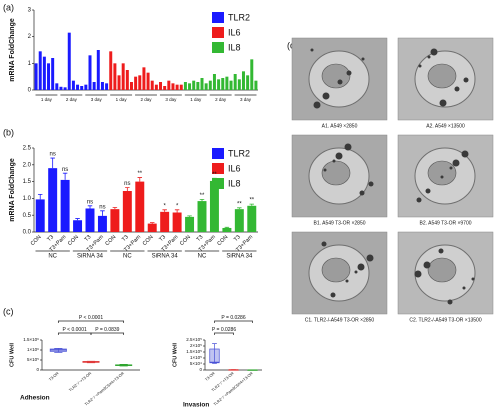 The height and width of the screenshot is (411, 500). What do you see at coordinates (164, 206) in the screenshot?
I see `significance-label: *` at bounding box center [164, 206].